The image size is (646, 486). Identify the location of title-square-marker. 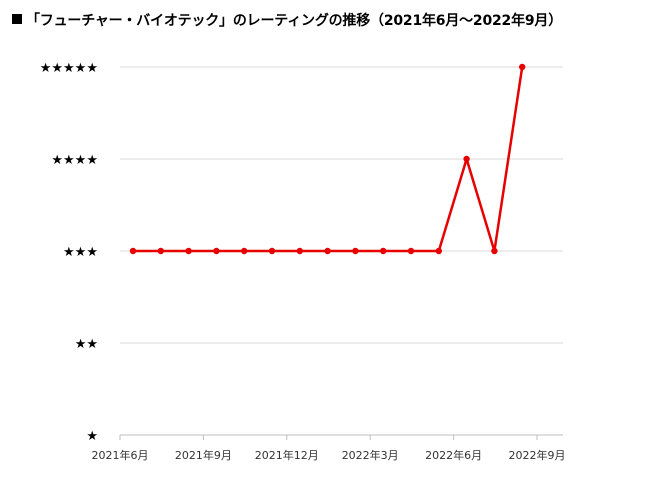
(17, 19).